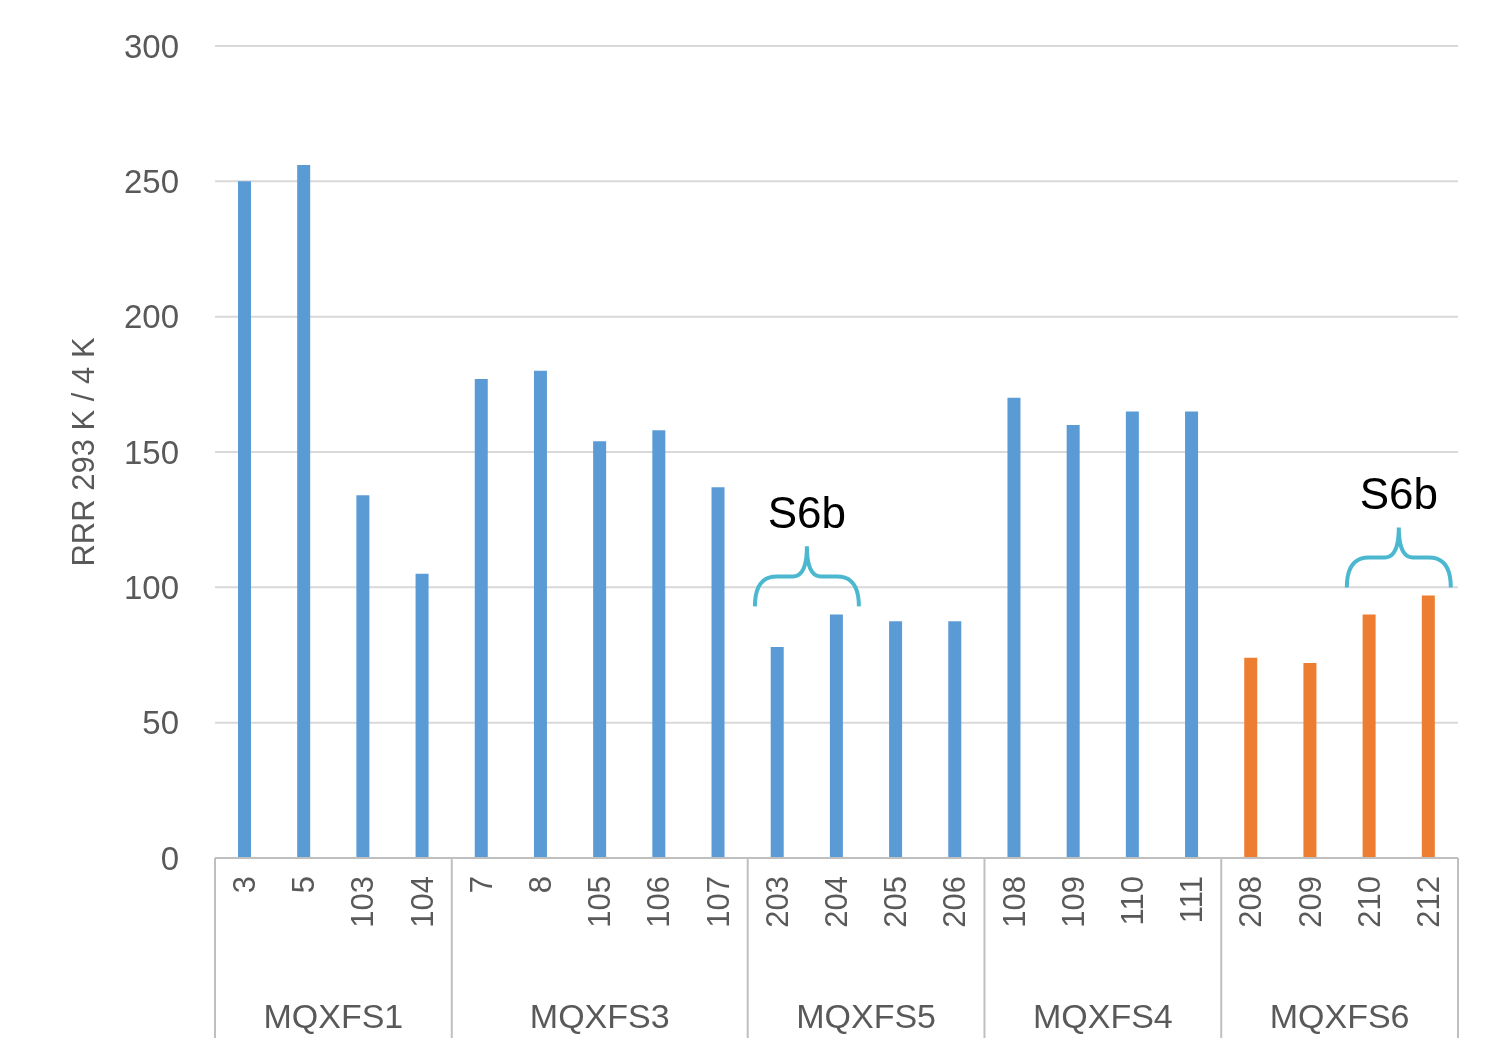  I want to click on x-tick-label: 212, so click(1428, 902).